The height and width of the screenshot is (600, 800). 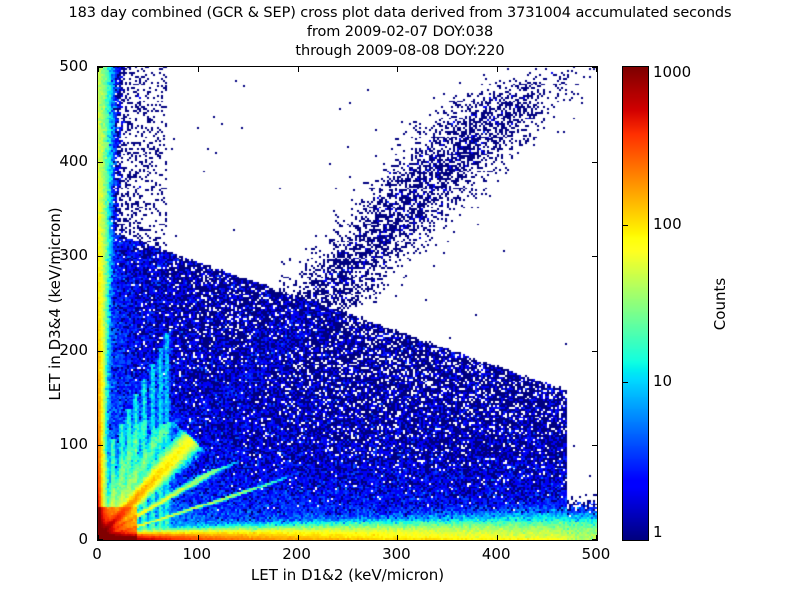 I want to click on y-axis-label: LET in D3&4 (keV/micron), so click(x=55, y=304).